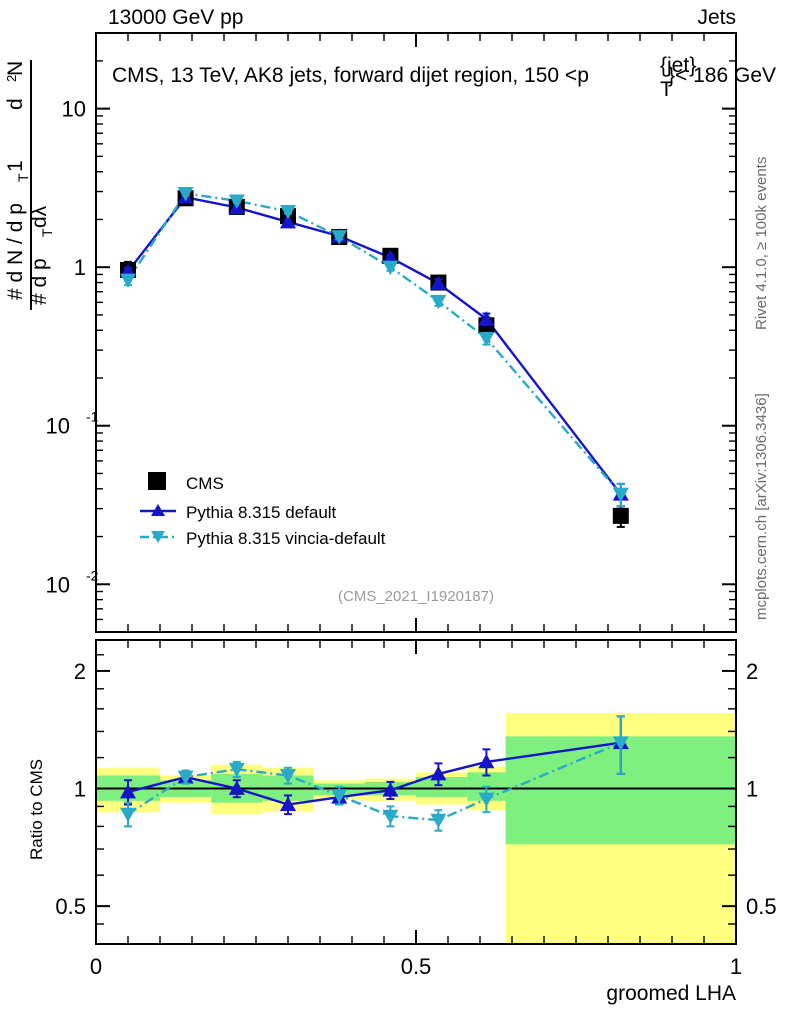  Describe the element at coordinates (92, 575) in the screenshot. I see `main-ytick-exponent: -2` at that location.